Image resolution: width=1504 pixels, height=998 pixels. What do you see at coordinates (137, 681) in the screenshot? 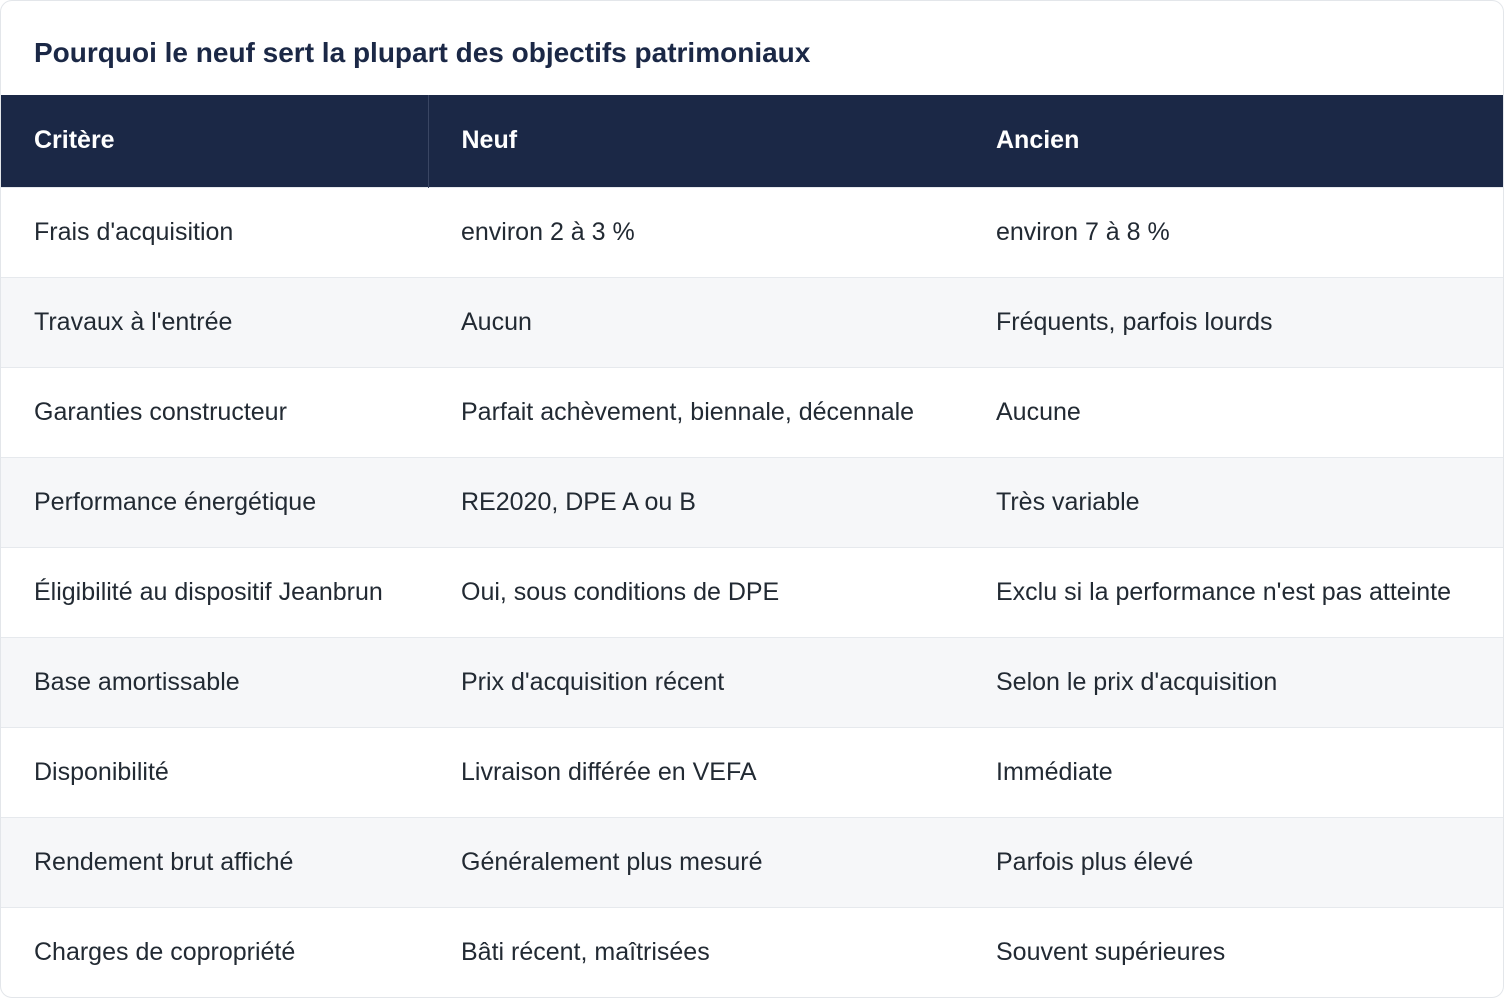
I see `cell-criterion: Base amortissable` at bounding box center [137, 681].